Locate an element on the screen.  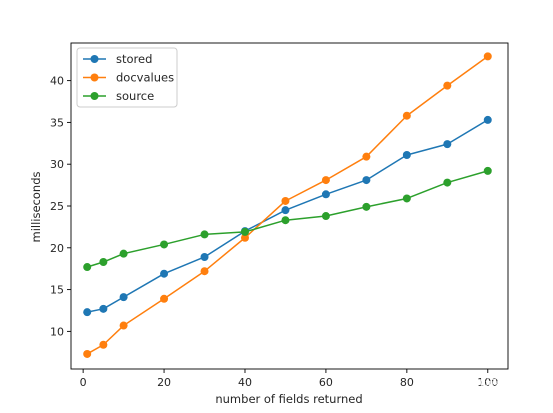
legend: stored docvalues source is located at coordinates (127, 77).